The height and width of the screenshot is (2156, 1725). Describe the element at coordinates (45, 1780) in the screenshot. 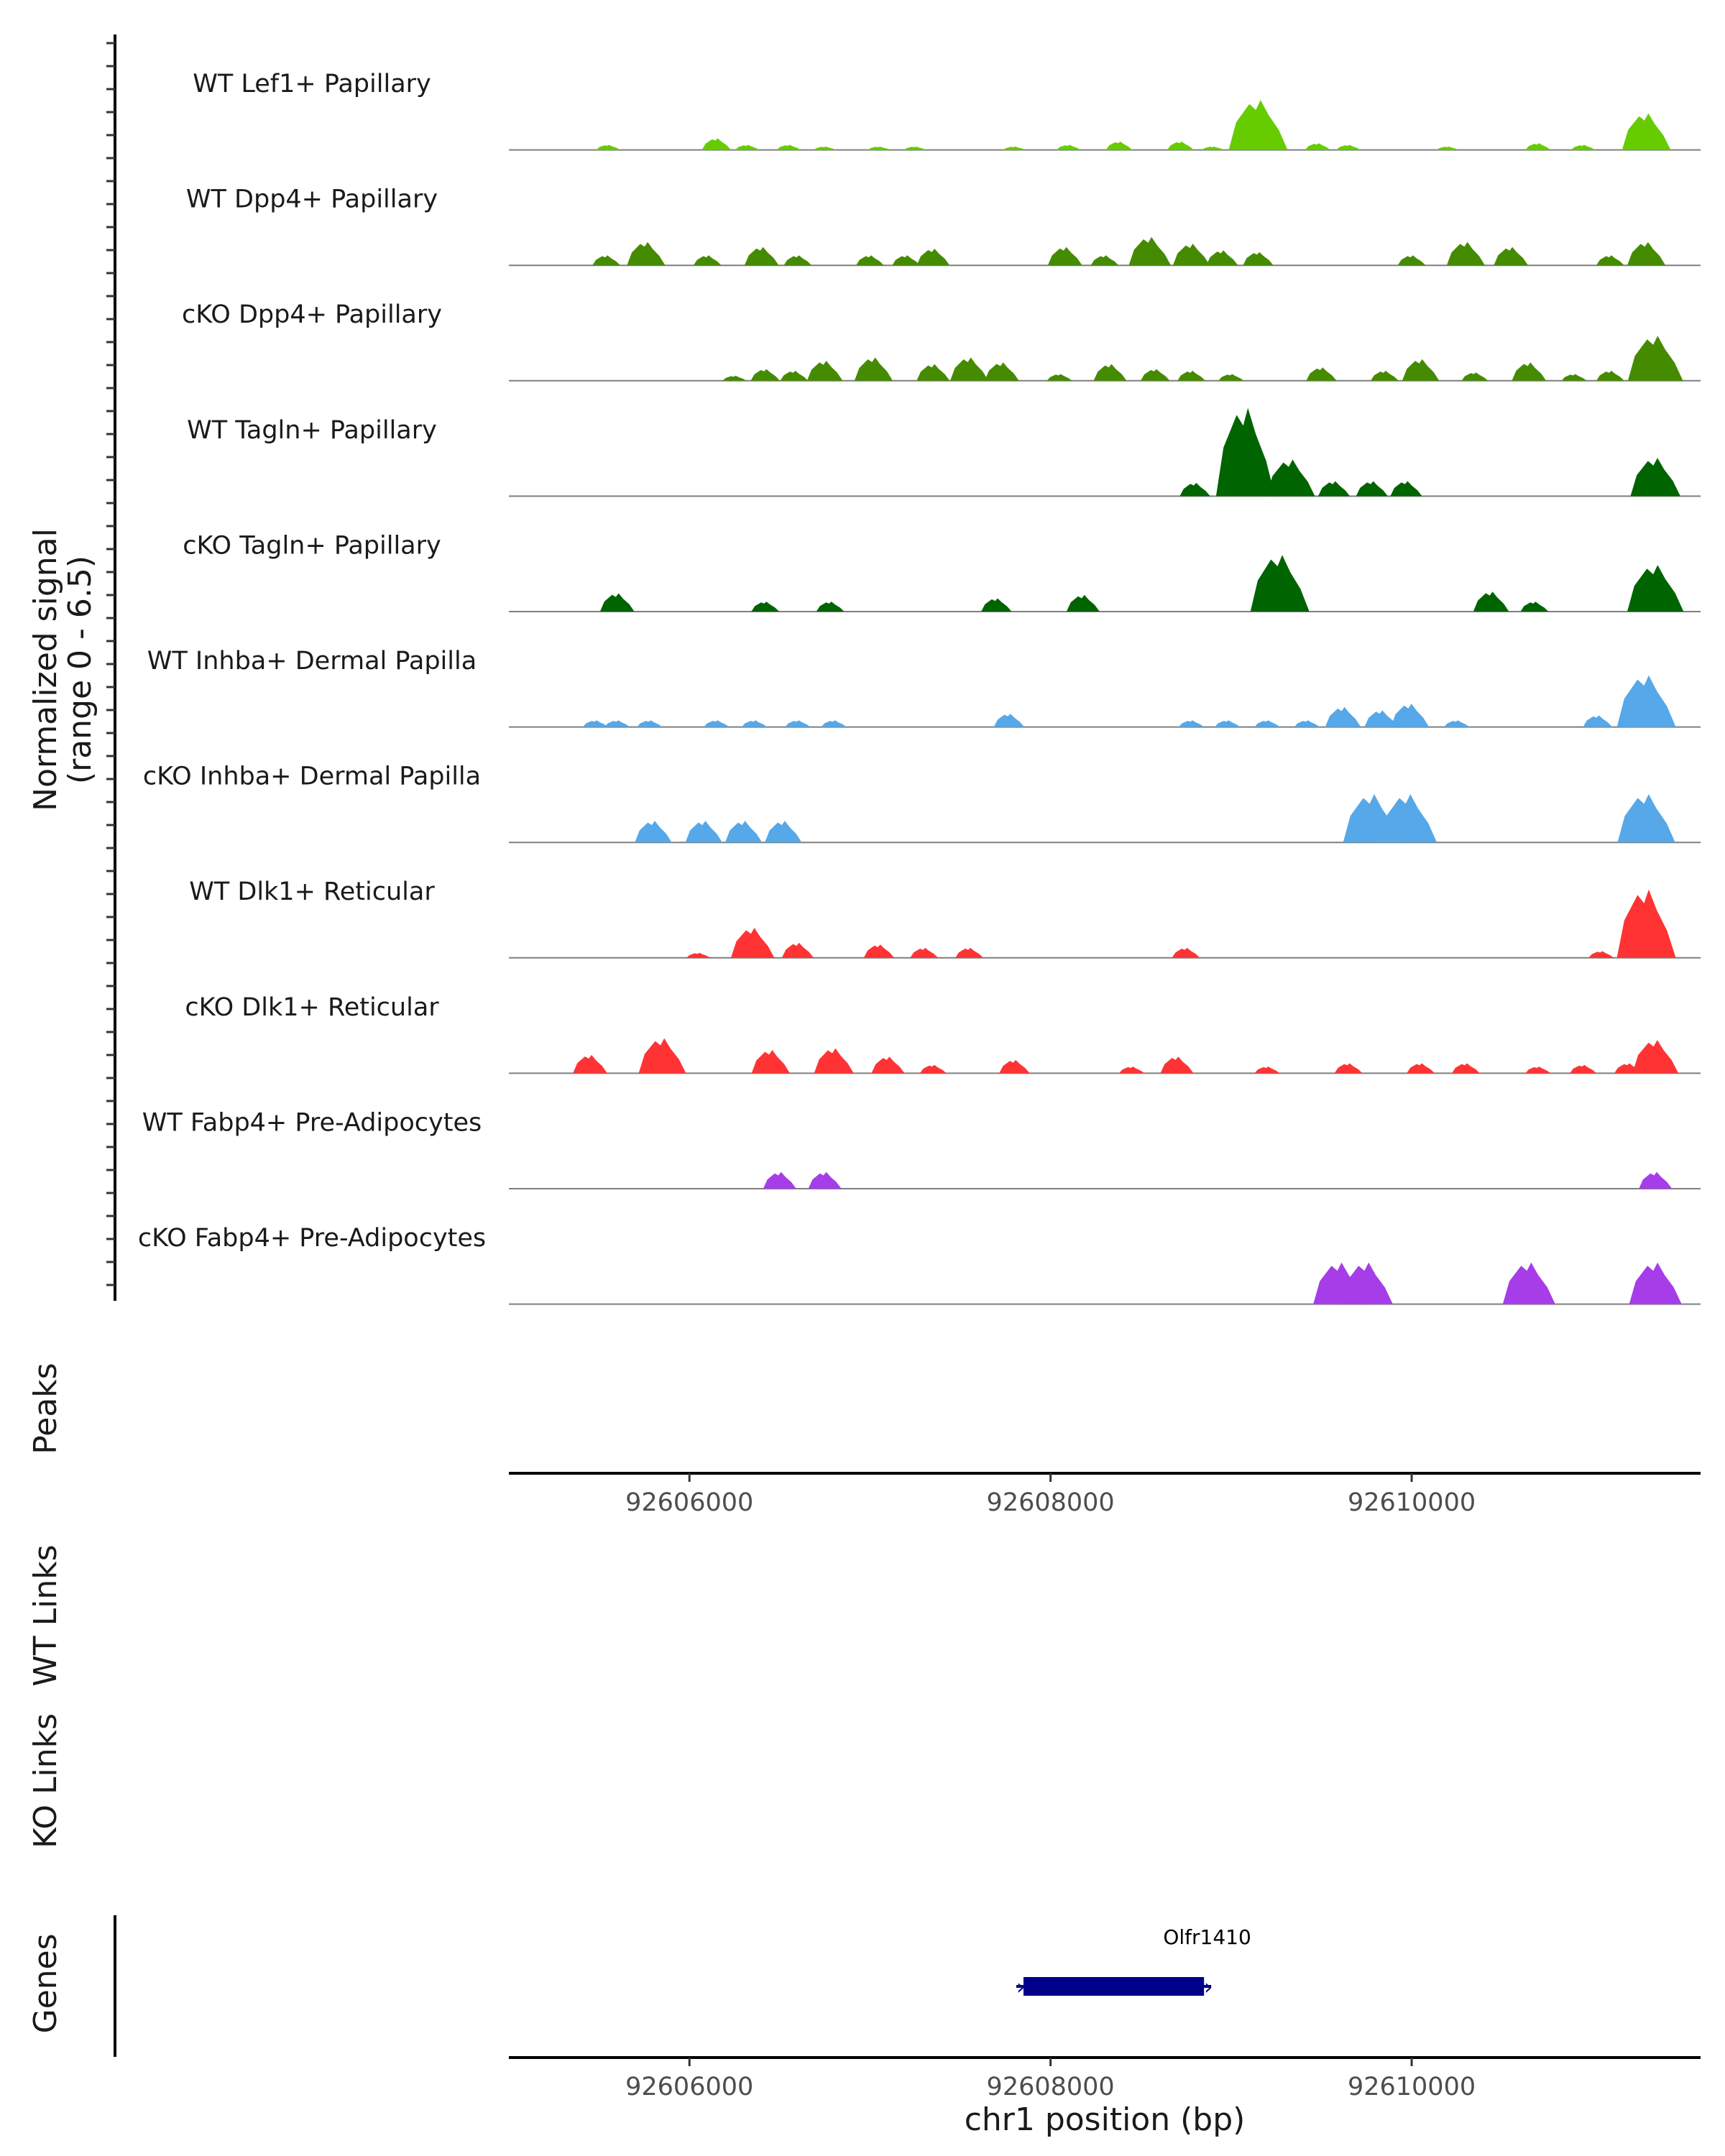

I see `ko-links-track-label: KO Links` at that location.